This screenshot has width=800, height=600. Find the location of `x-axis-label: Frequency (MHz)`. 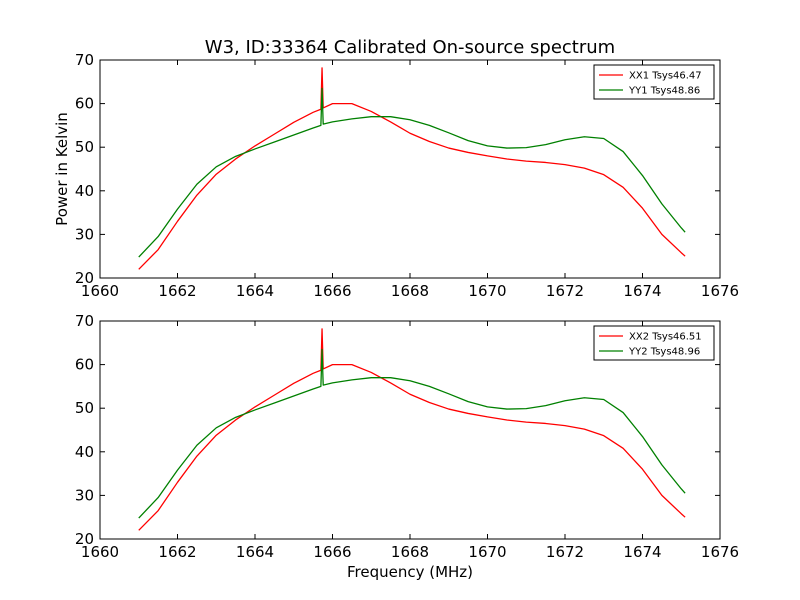

x-axis-label: Frequency (MHz) is located at coordinates (410, 572).